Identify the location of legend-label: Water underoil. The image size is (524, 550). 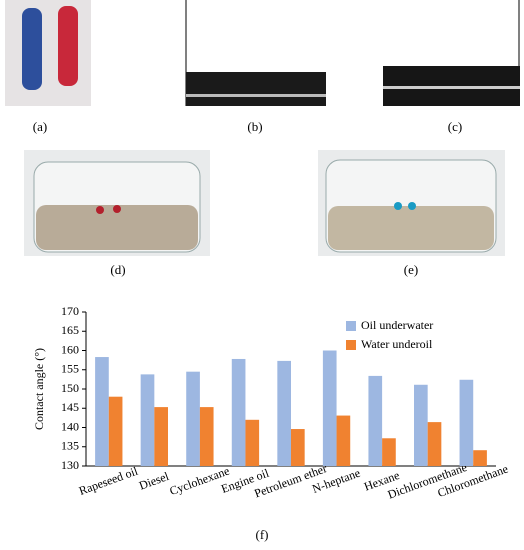
(397, 344).